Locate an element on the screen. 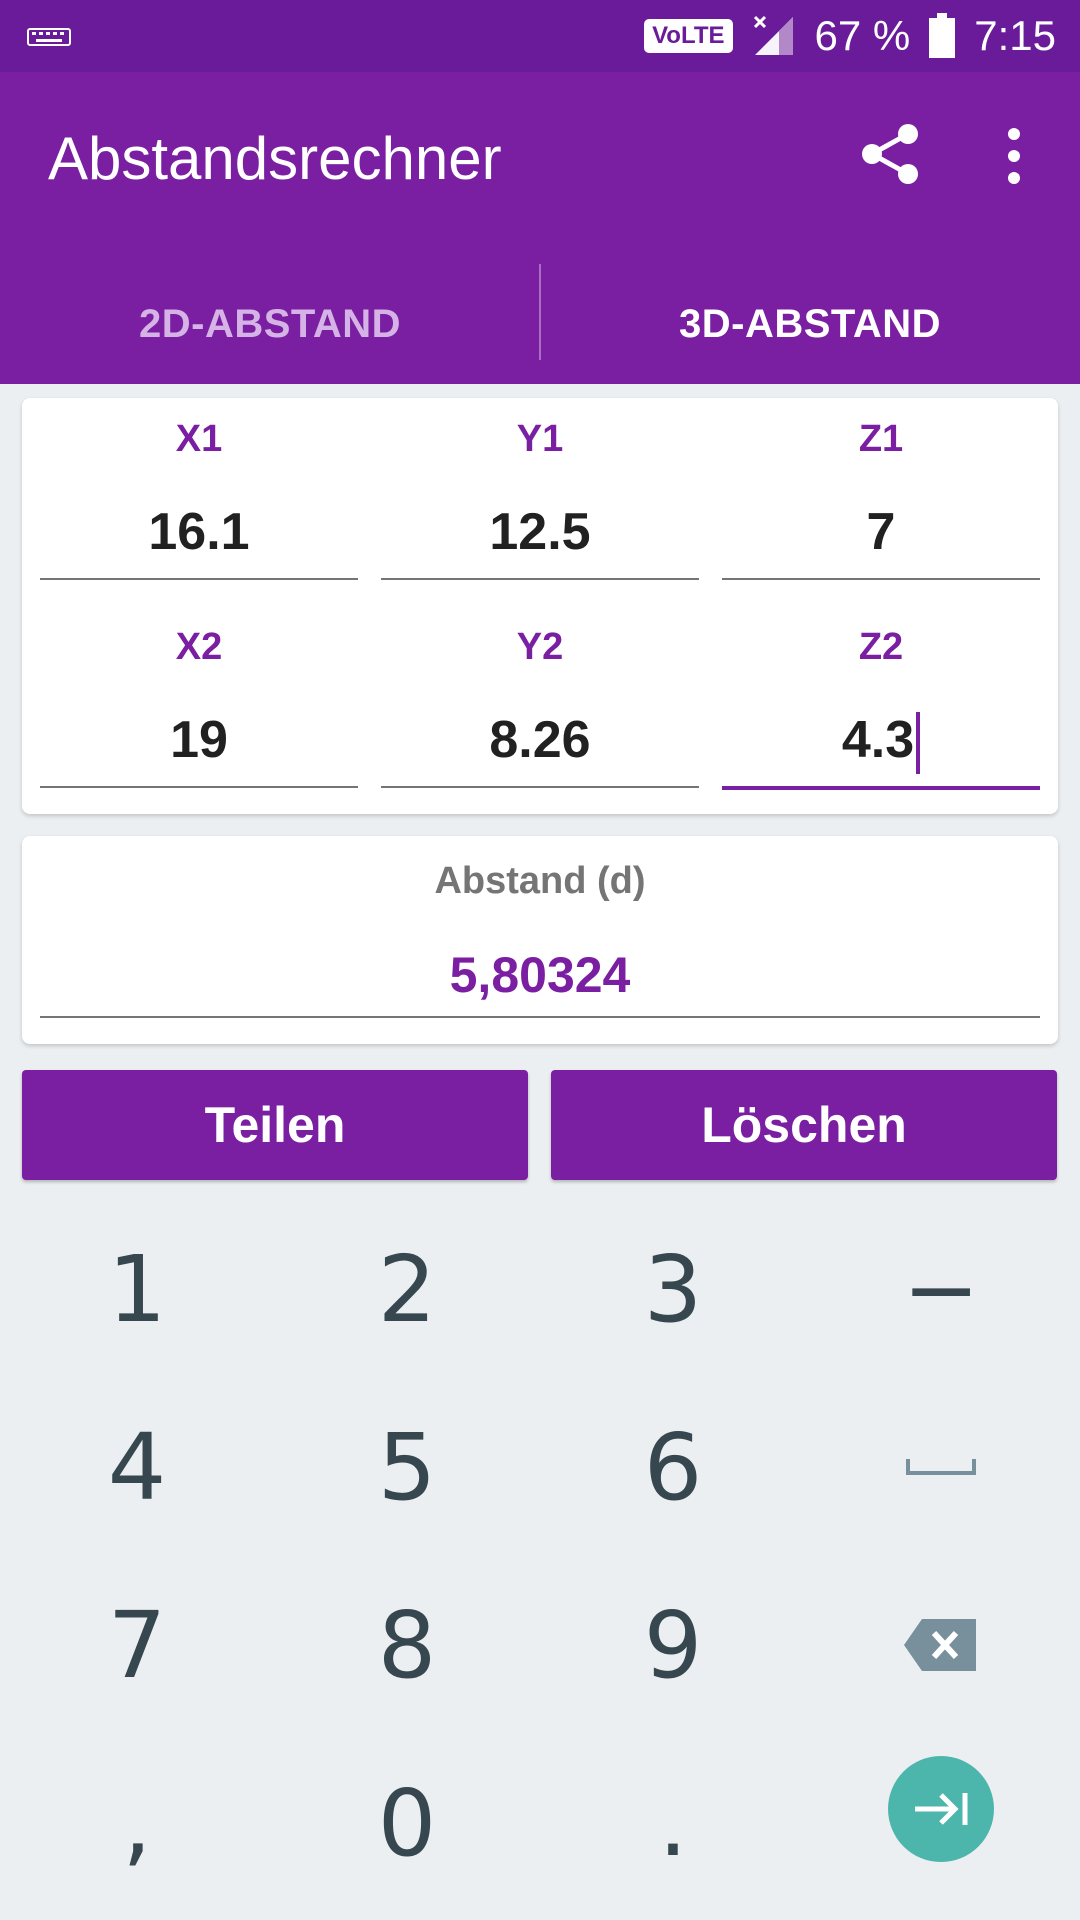 The height and width of the screenshot is (1920, 1080). next-field-icon is located at coordinates (941, 1809).